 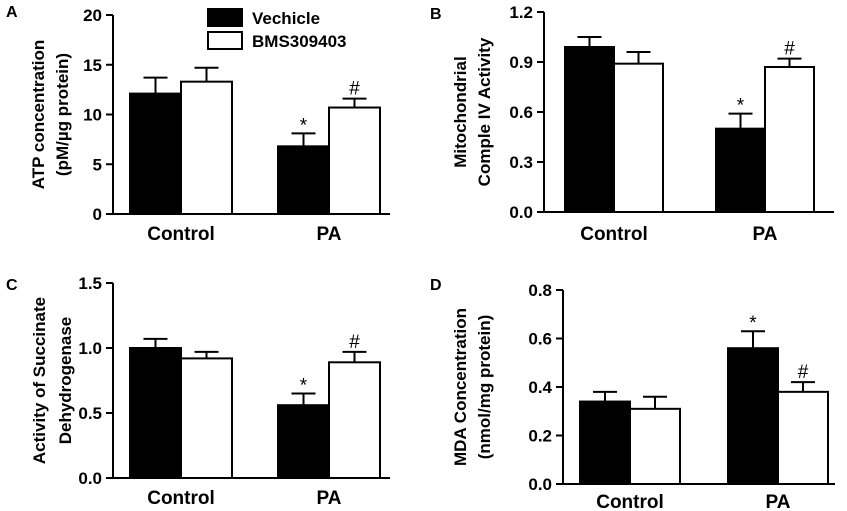 I want to click on y-tick-label: 0.9, so click(x=521, y=62).